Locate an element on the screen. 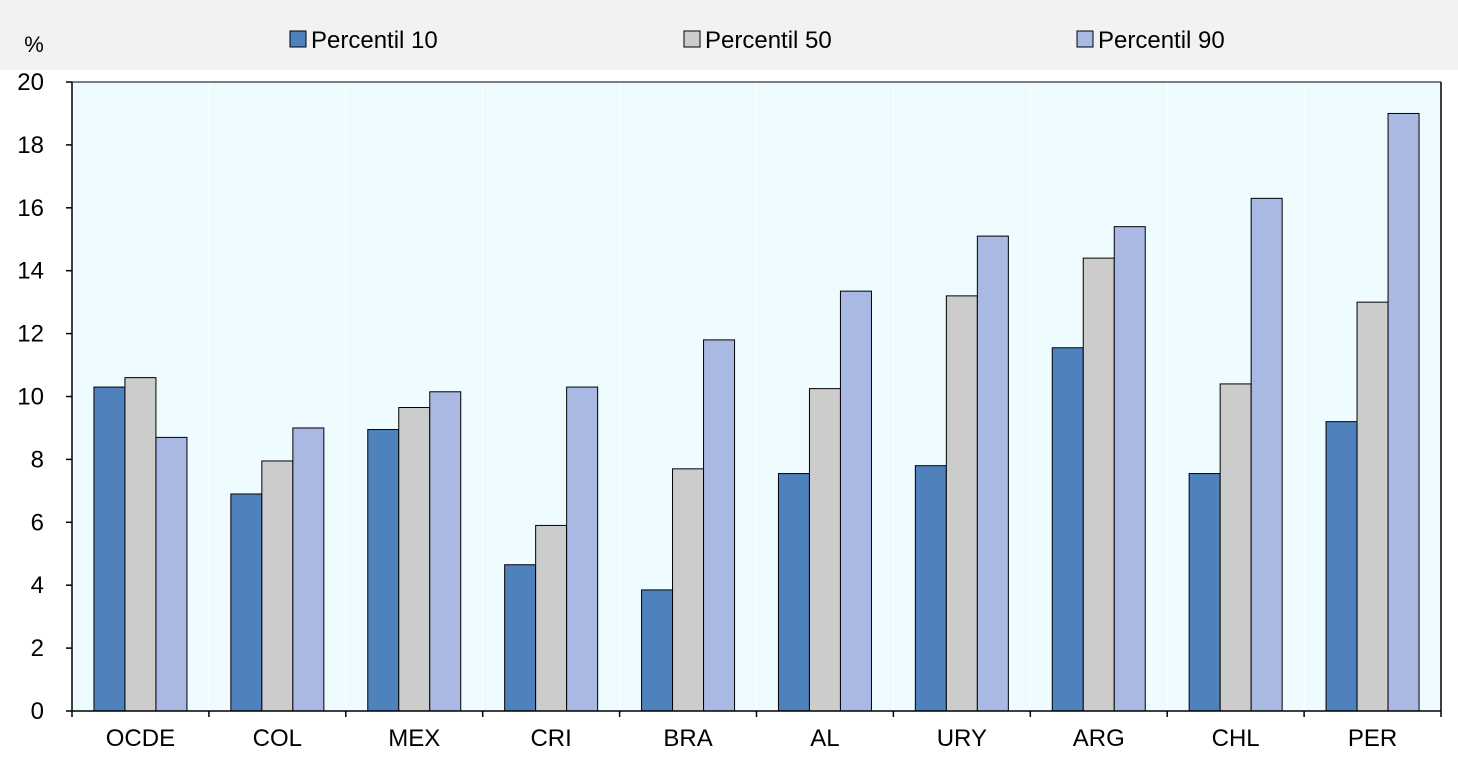 This screenshot has width=1458, height=757. x-tick-label: URY is located at coordinates (962, 738).